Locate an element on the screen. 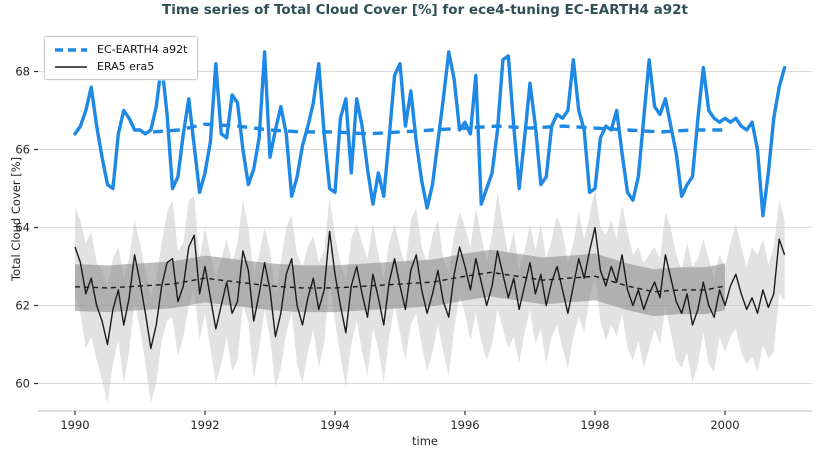 This screenshot has width=816, height=455. legend: EC-EARTH4 a92t ERA5 era5 is located at coordinates (121, 58).